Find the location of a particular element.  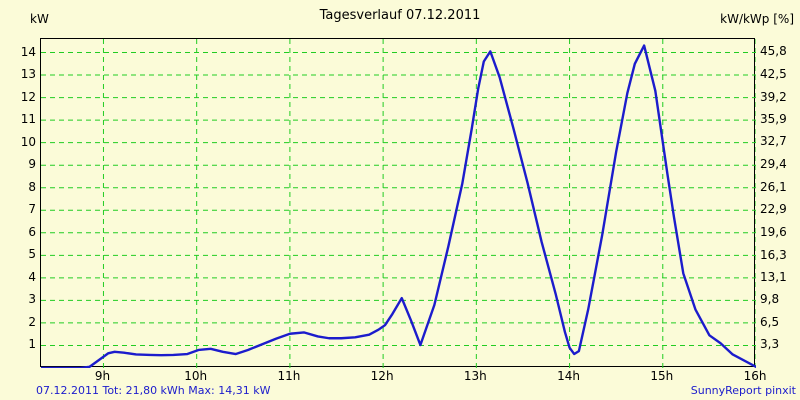

y2-axis-tick-label: 3,3 is located at coordinates (770, 344).